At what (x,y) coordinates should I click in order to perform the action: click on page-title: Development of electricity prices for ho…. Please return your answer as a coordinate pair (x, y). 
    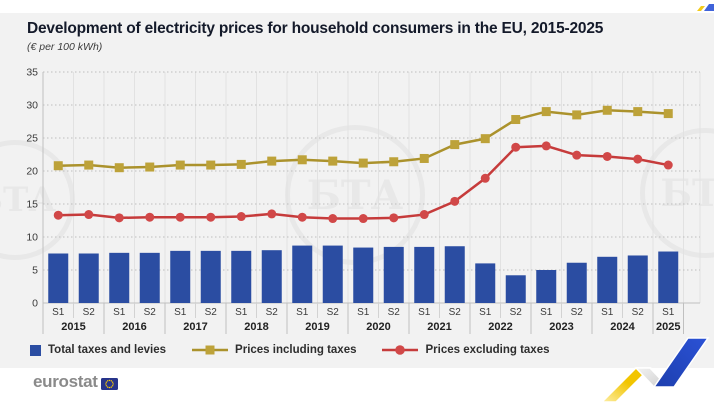
    Looking at the image, I should click on (315, 28).